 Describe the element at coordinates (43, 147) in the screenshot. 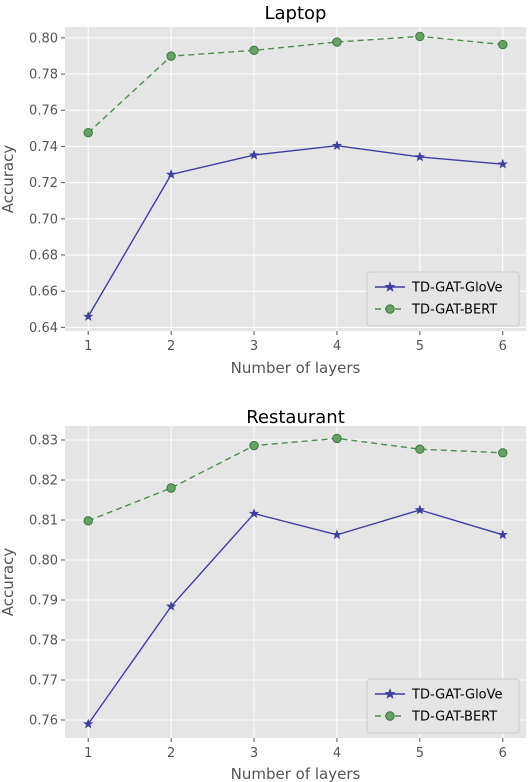

I see `y-tick-label: 0.74` at that location.